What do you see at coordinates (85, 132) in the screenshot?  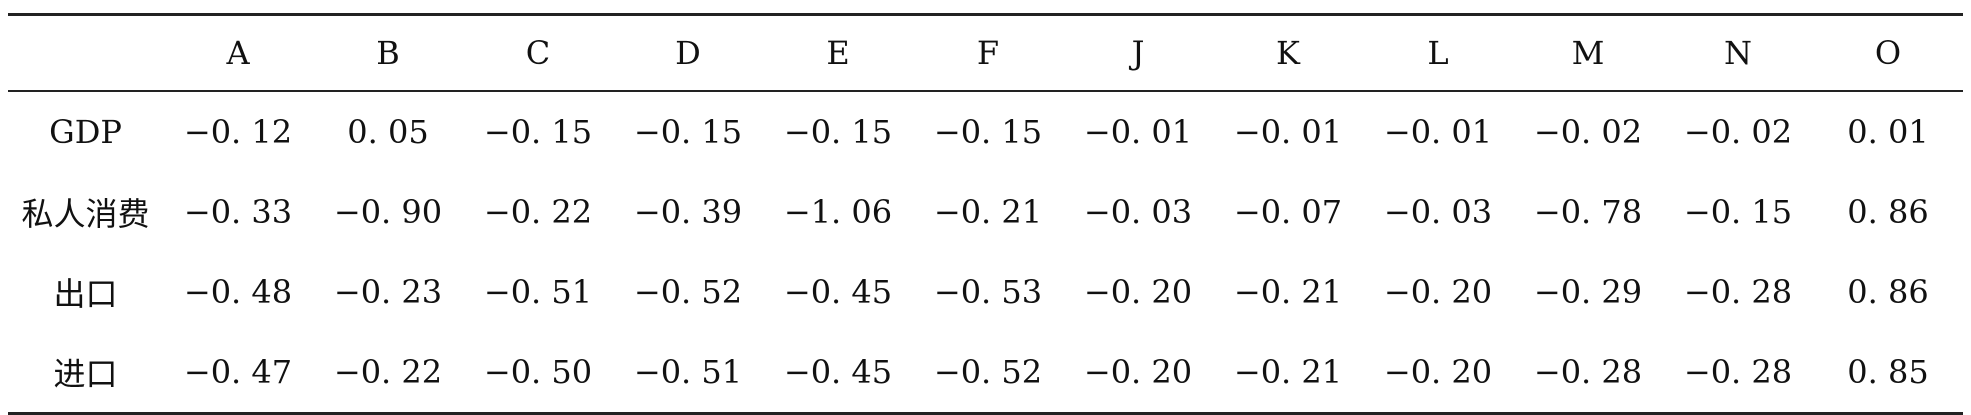 I see `row-label: GDP` at bounding box center [85, 132].